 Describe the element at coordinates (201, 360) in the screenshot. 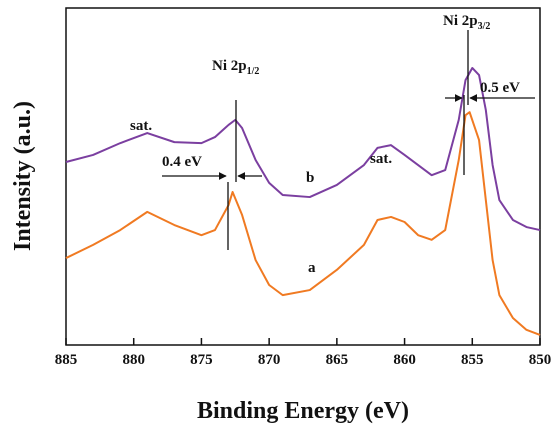

I see `x-tick-label: 875` at that location.